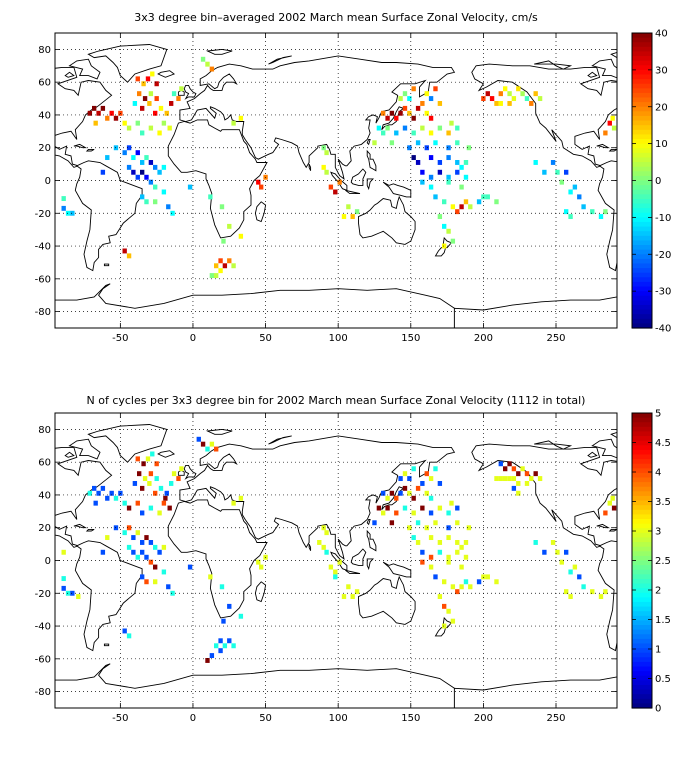 Image resolution: width=696 pixels, height=760 pixels. What do you see at coordinates (193, 338) in the screenshot?
I see `x-tick-label: 0` at bounding box center [193, 338].